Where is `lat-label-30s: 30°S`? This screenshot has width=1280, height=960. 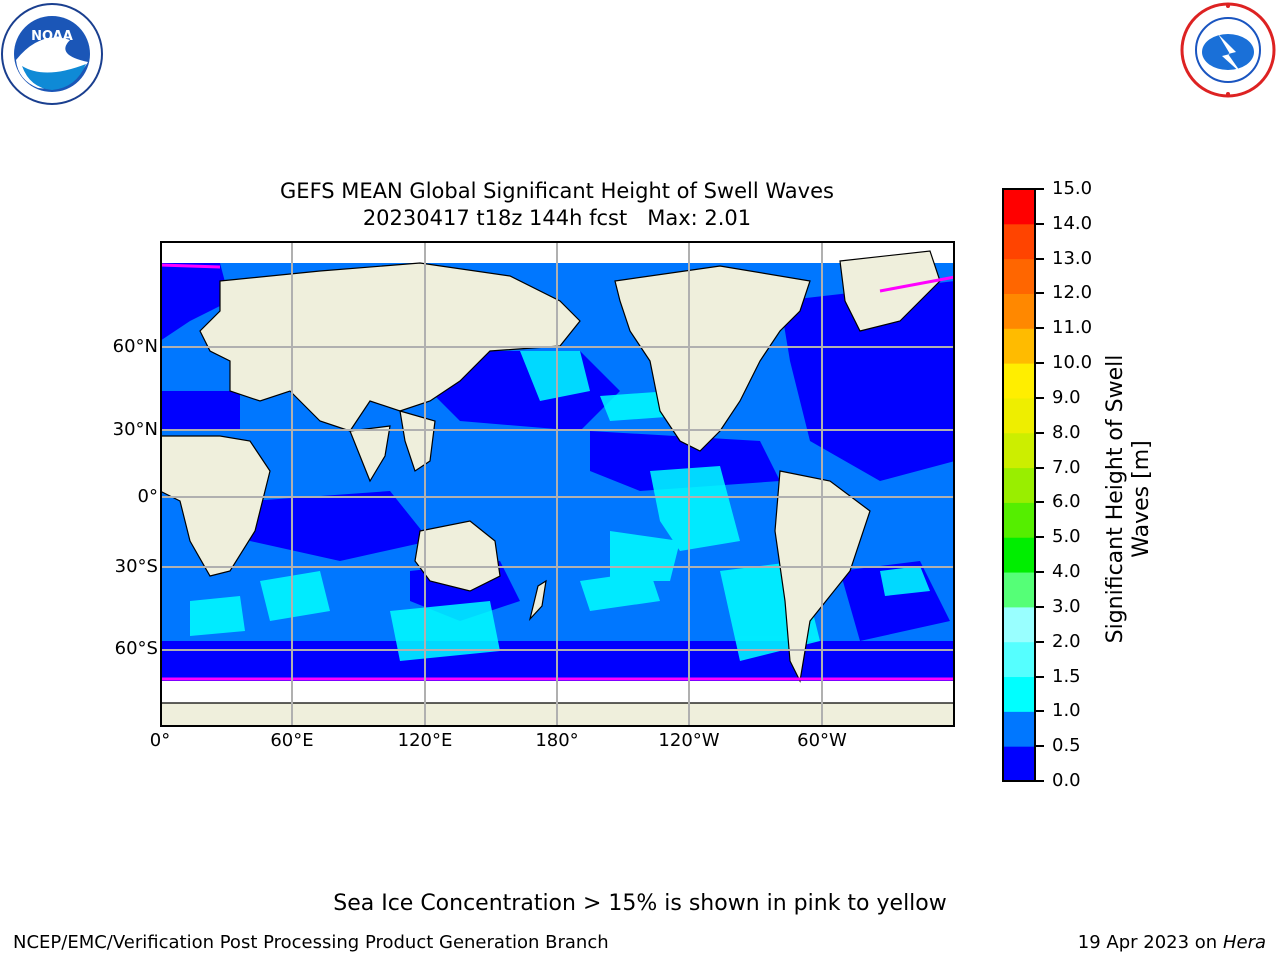 lat-label-30s: 30°S is located at coordinates (136, 566).